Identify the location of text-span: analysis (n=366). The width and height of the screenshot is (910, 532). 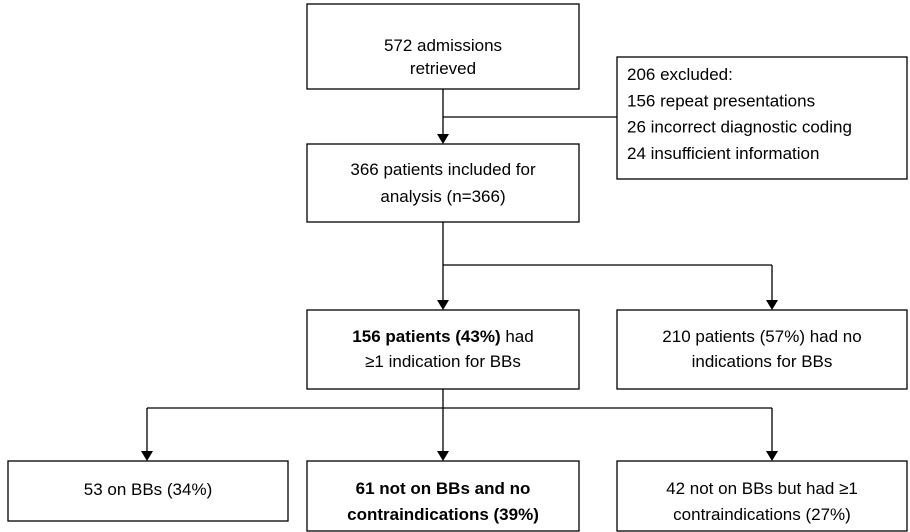
(442, 196).